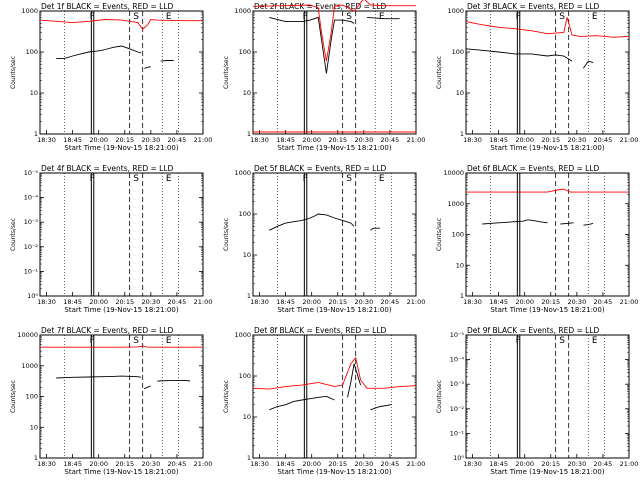 The width and height of the screenshot is (640, 480). What do you see at coordinates (457, 384) in the screenshot?
I see `y-tick-label: 10⁻³` at bounding box center [457, 384].